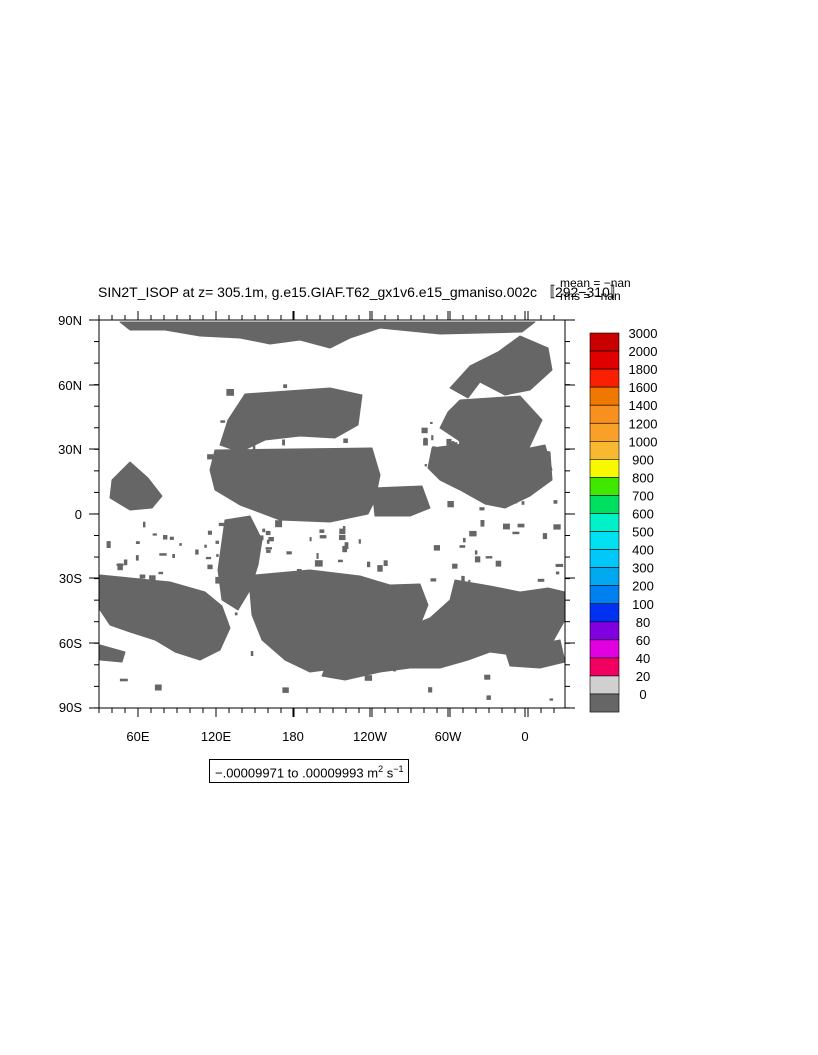  What do you see at coordinates (390, 773) in the screenshot?
I see `range-units-2: s` at bounding box center [390, 773].